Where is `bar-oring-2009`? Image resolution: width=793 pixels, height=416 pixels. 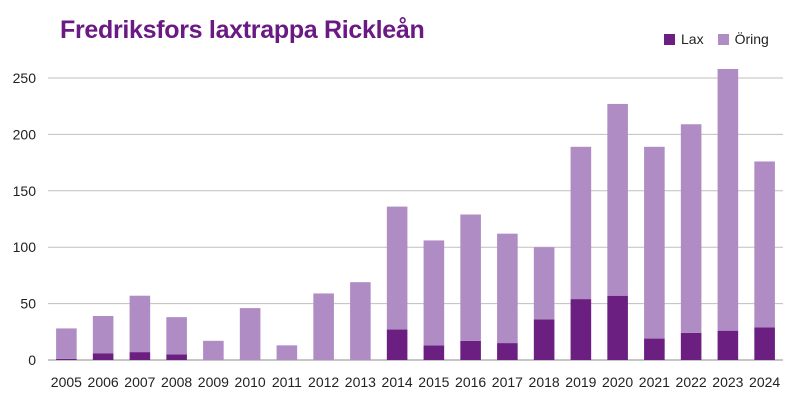
bar-oring-2009 is located at coordinates (213, 350).